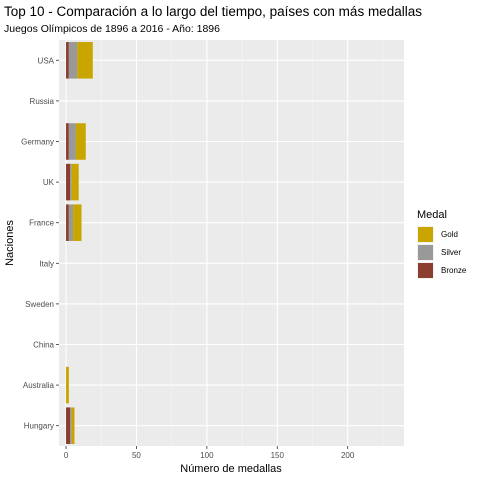 This screenshot has width=480, height=480. What do you see at coordinates (454, 270) in the screenshot?
I see `legend-label-bronze: Bronze` at bounding box center [454, 270].